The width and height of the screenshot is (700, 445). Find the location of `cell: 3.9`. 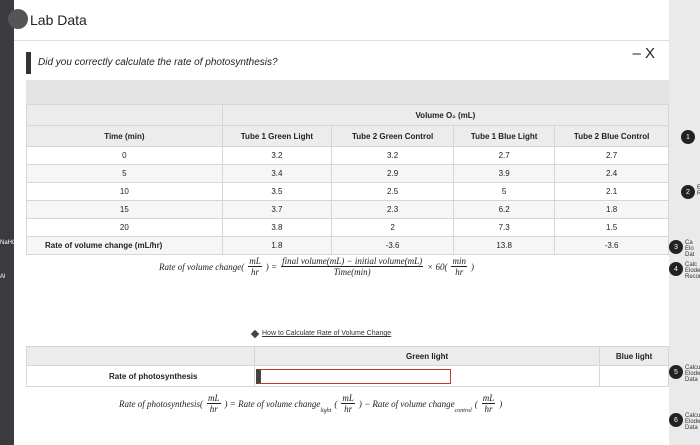

cell: 3.9 is located at coordinates (504, 173).